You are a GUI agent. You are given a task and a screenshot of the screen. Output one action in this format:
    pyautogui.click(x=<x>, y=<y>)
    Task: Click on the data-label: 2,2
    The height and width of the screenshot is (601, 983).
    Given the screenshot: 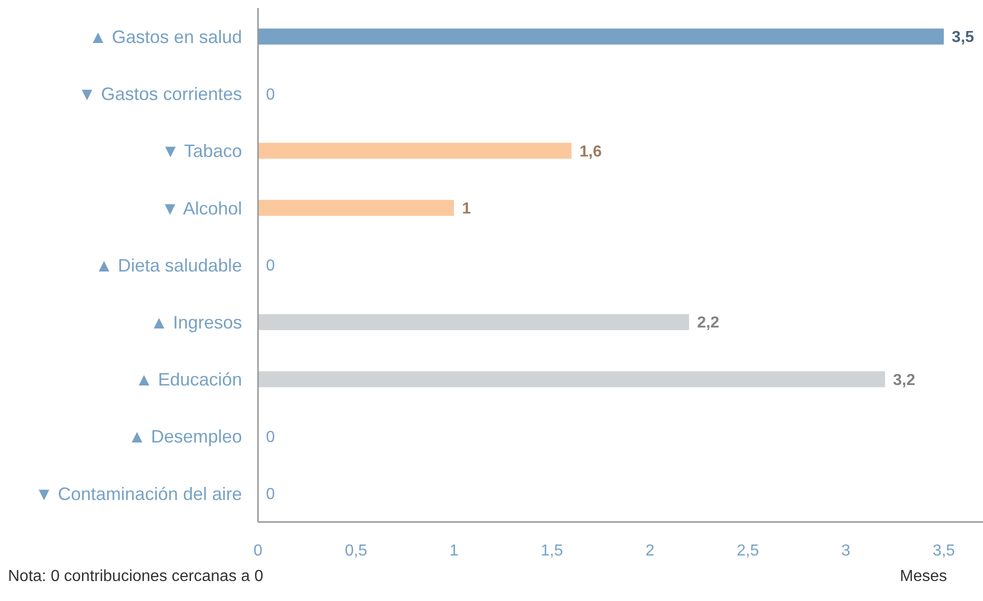 What is the action you would take?
    pyautogui.click(x=708, y=323)
    